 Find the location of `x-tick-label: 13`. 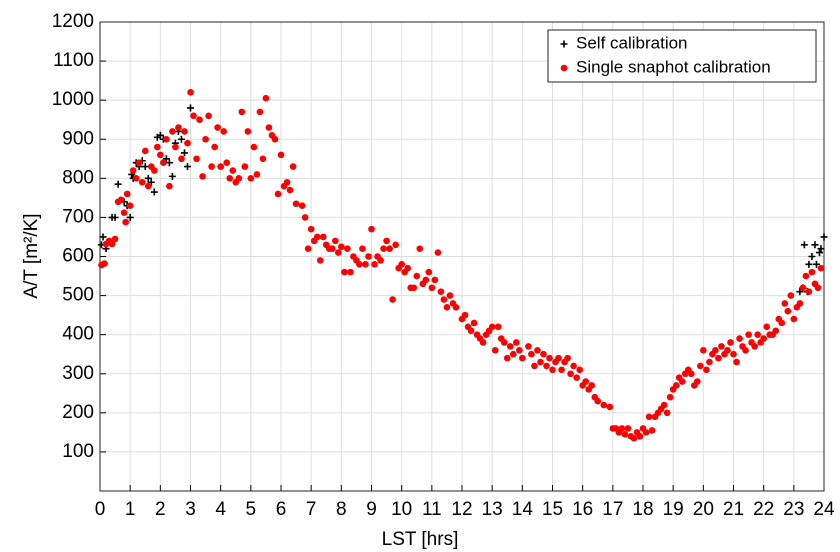

x-tick-label: 13 is located at coordinates (492, 509).